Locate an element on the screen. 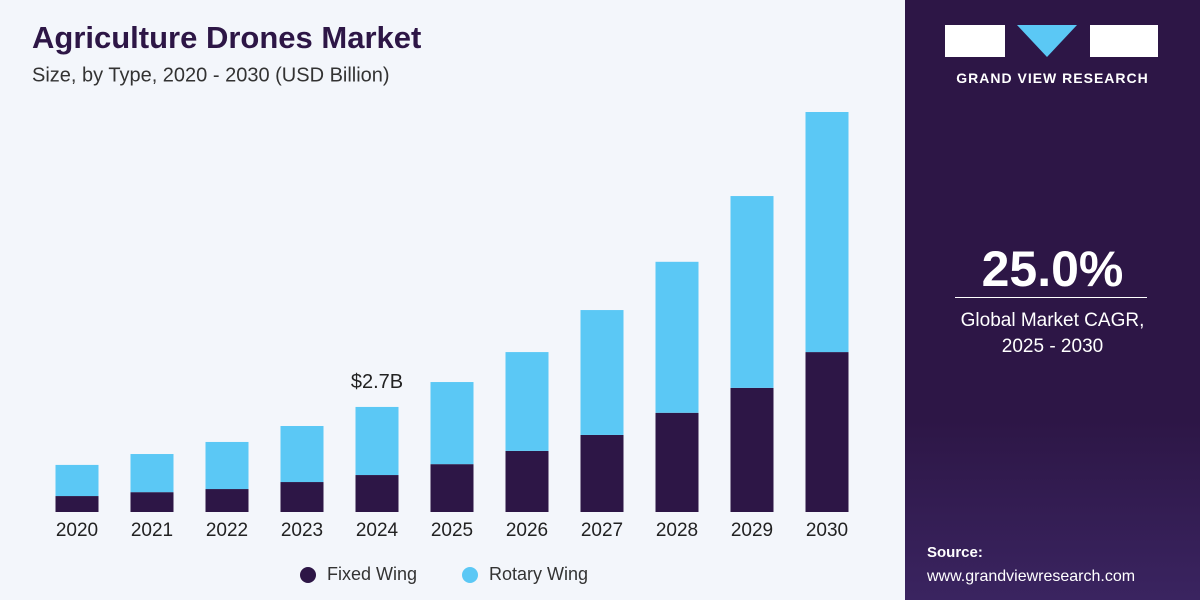 The height and width of the screenshot is (600, 1200). source-url: www.grandviewresearch.com is located at coordinates (1031, 576).